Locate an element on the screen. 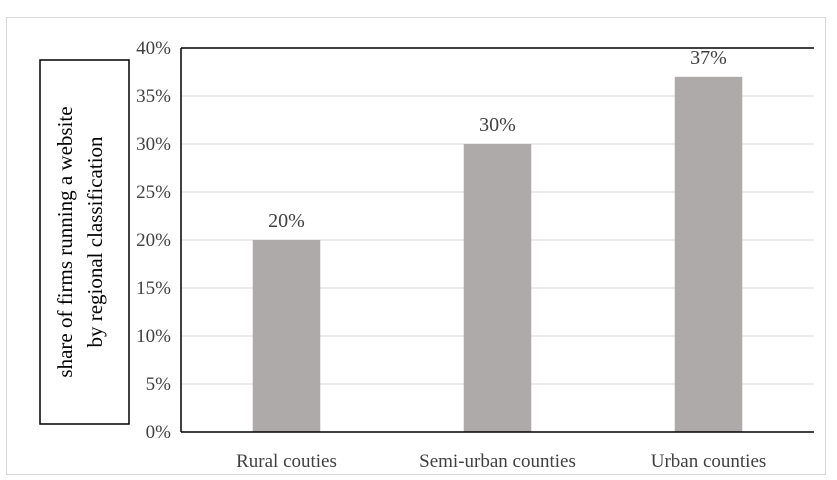 This screenshot has height=480, width=837. y-axis-label-box is located at coordinates (84, 242).